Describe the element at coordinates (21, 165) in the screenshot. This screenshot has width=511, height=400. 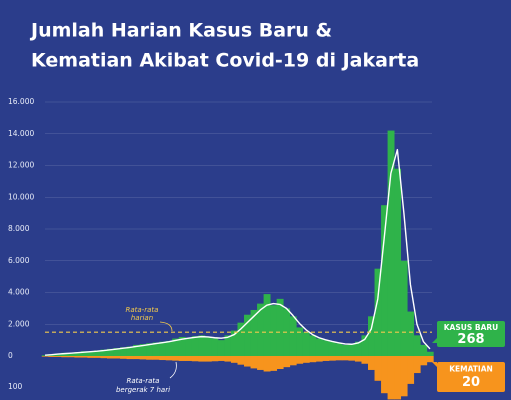
I see `y-tick-label: 12.000` at that location.